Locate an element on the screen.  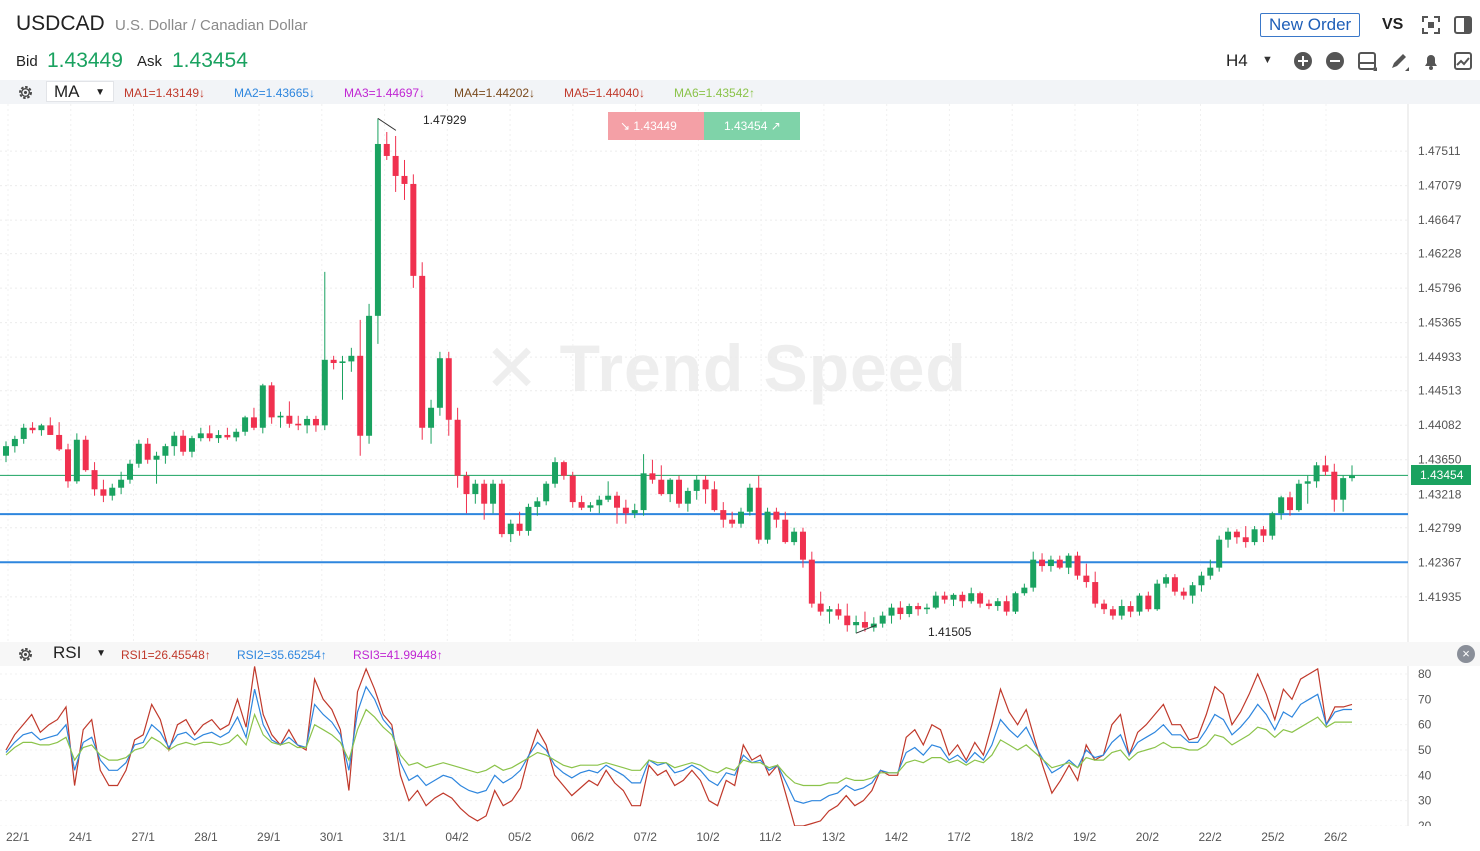
indicator-select-ma: MA ▼ is located at coordinates (80, 91).